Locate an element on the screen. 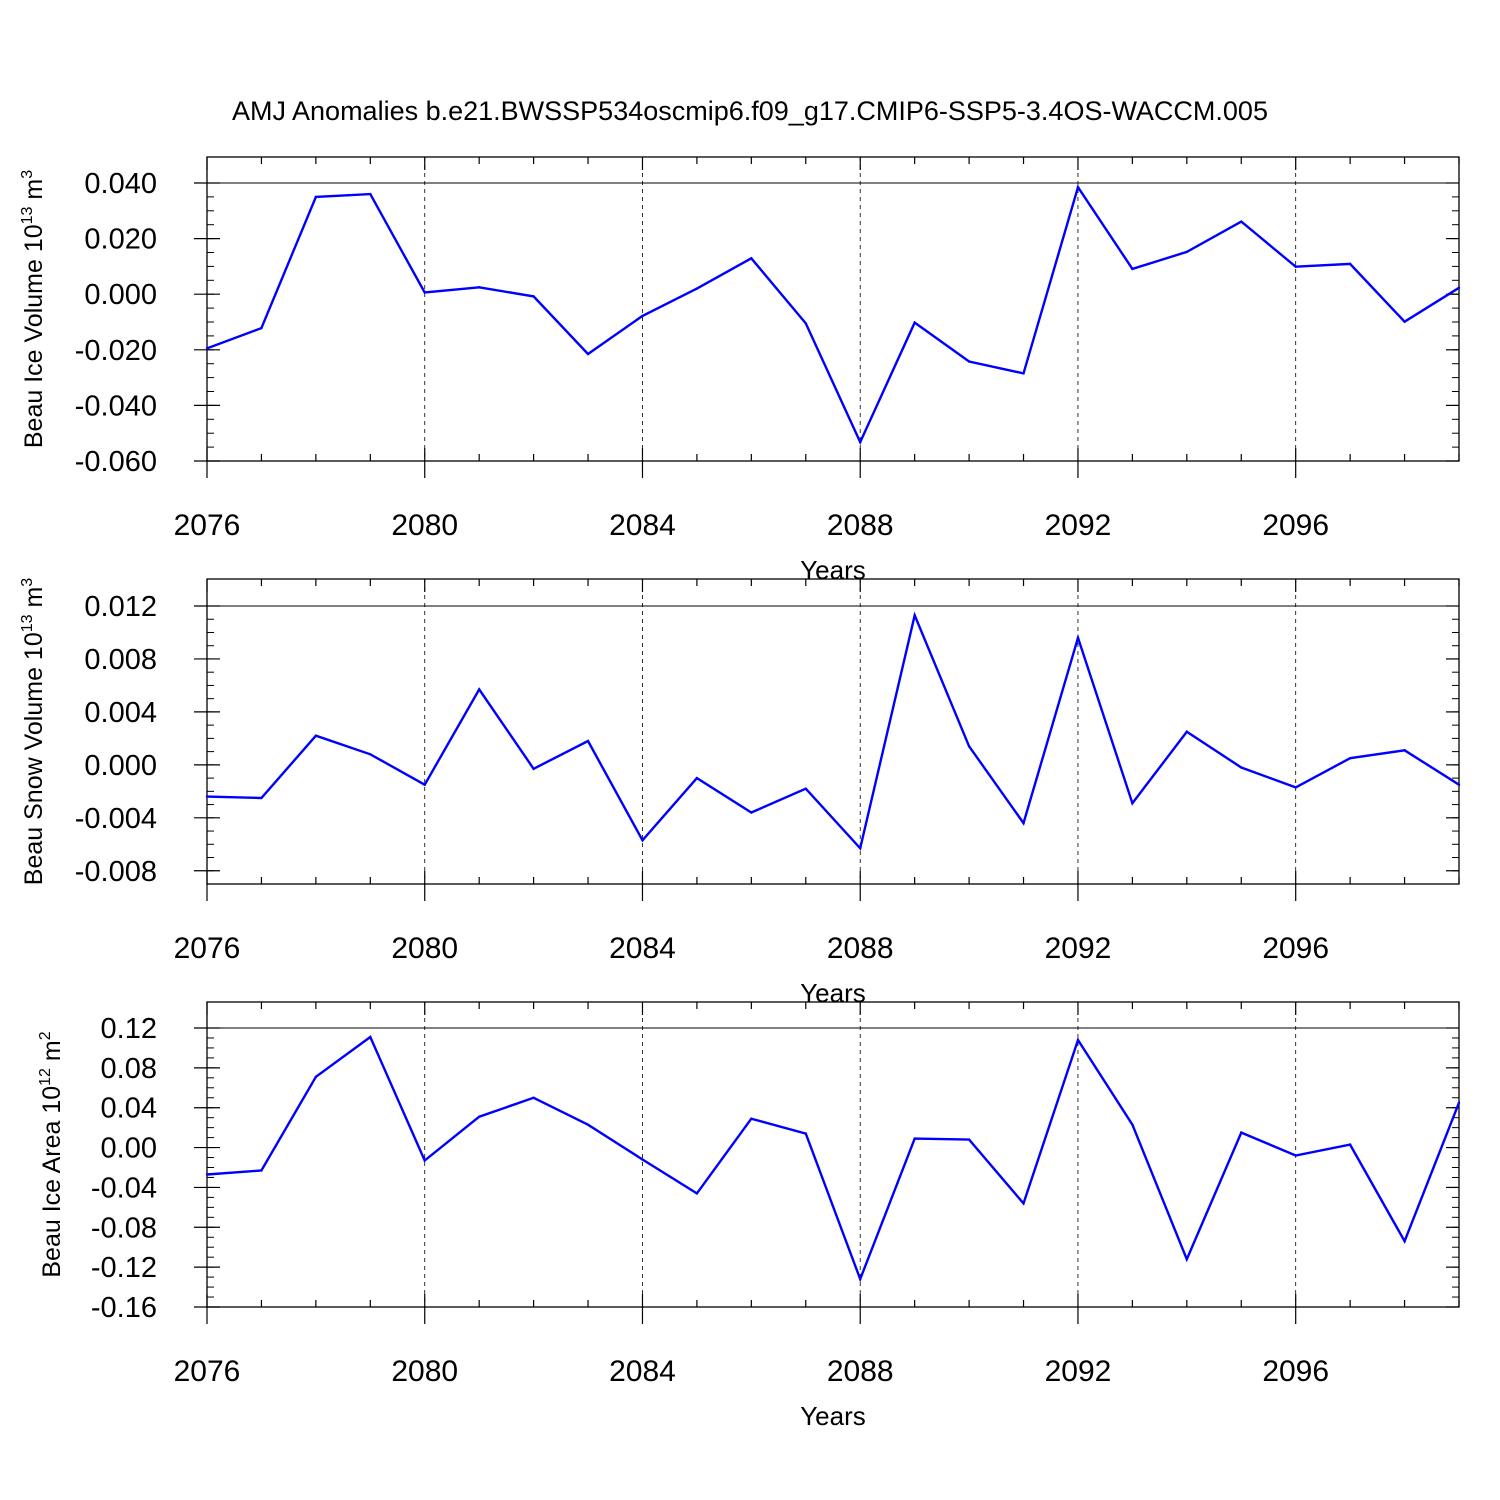 This screenshot has height=1500, width=1500. y-axis-label: Beau Ice Volume 1013 m3 is located at coordinates (33, 309).